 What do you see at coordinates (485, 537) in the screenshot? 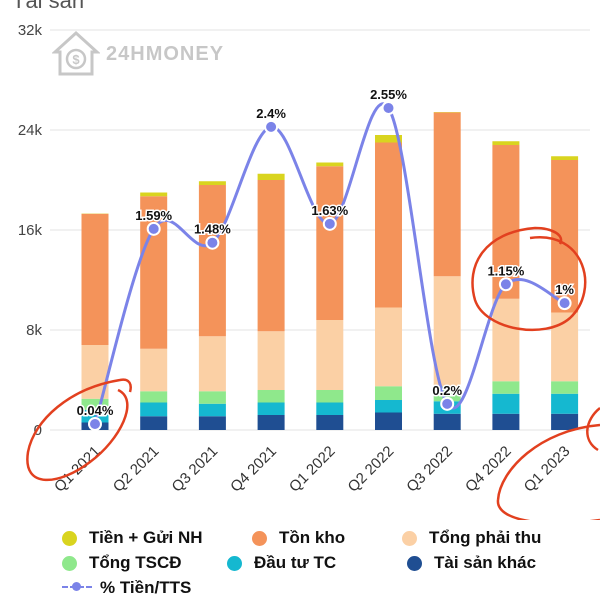
I see `legend-label: Tổng phải thu` at bounding box center [485, 537].